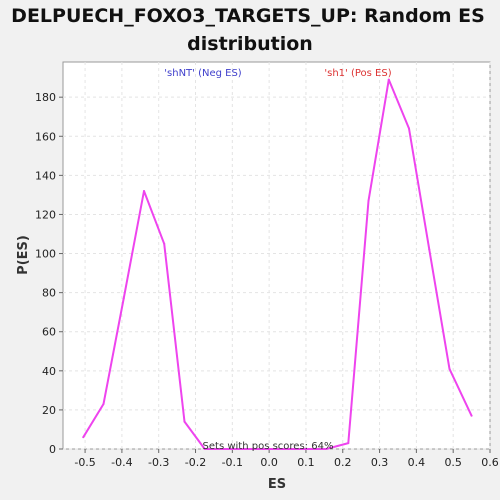 The width and height of the screenshot is (500, 500). Describe the element at coordinates (277, 484) in the screenshot. I see `x-axis-label: ES` at that location.